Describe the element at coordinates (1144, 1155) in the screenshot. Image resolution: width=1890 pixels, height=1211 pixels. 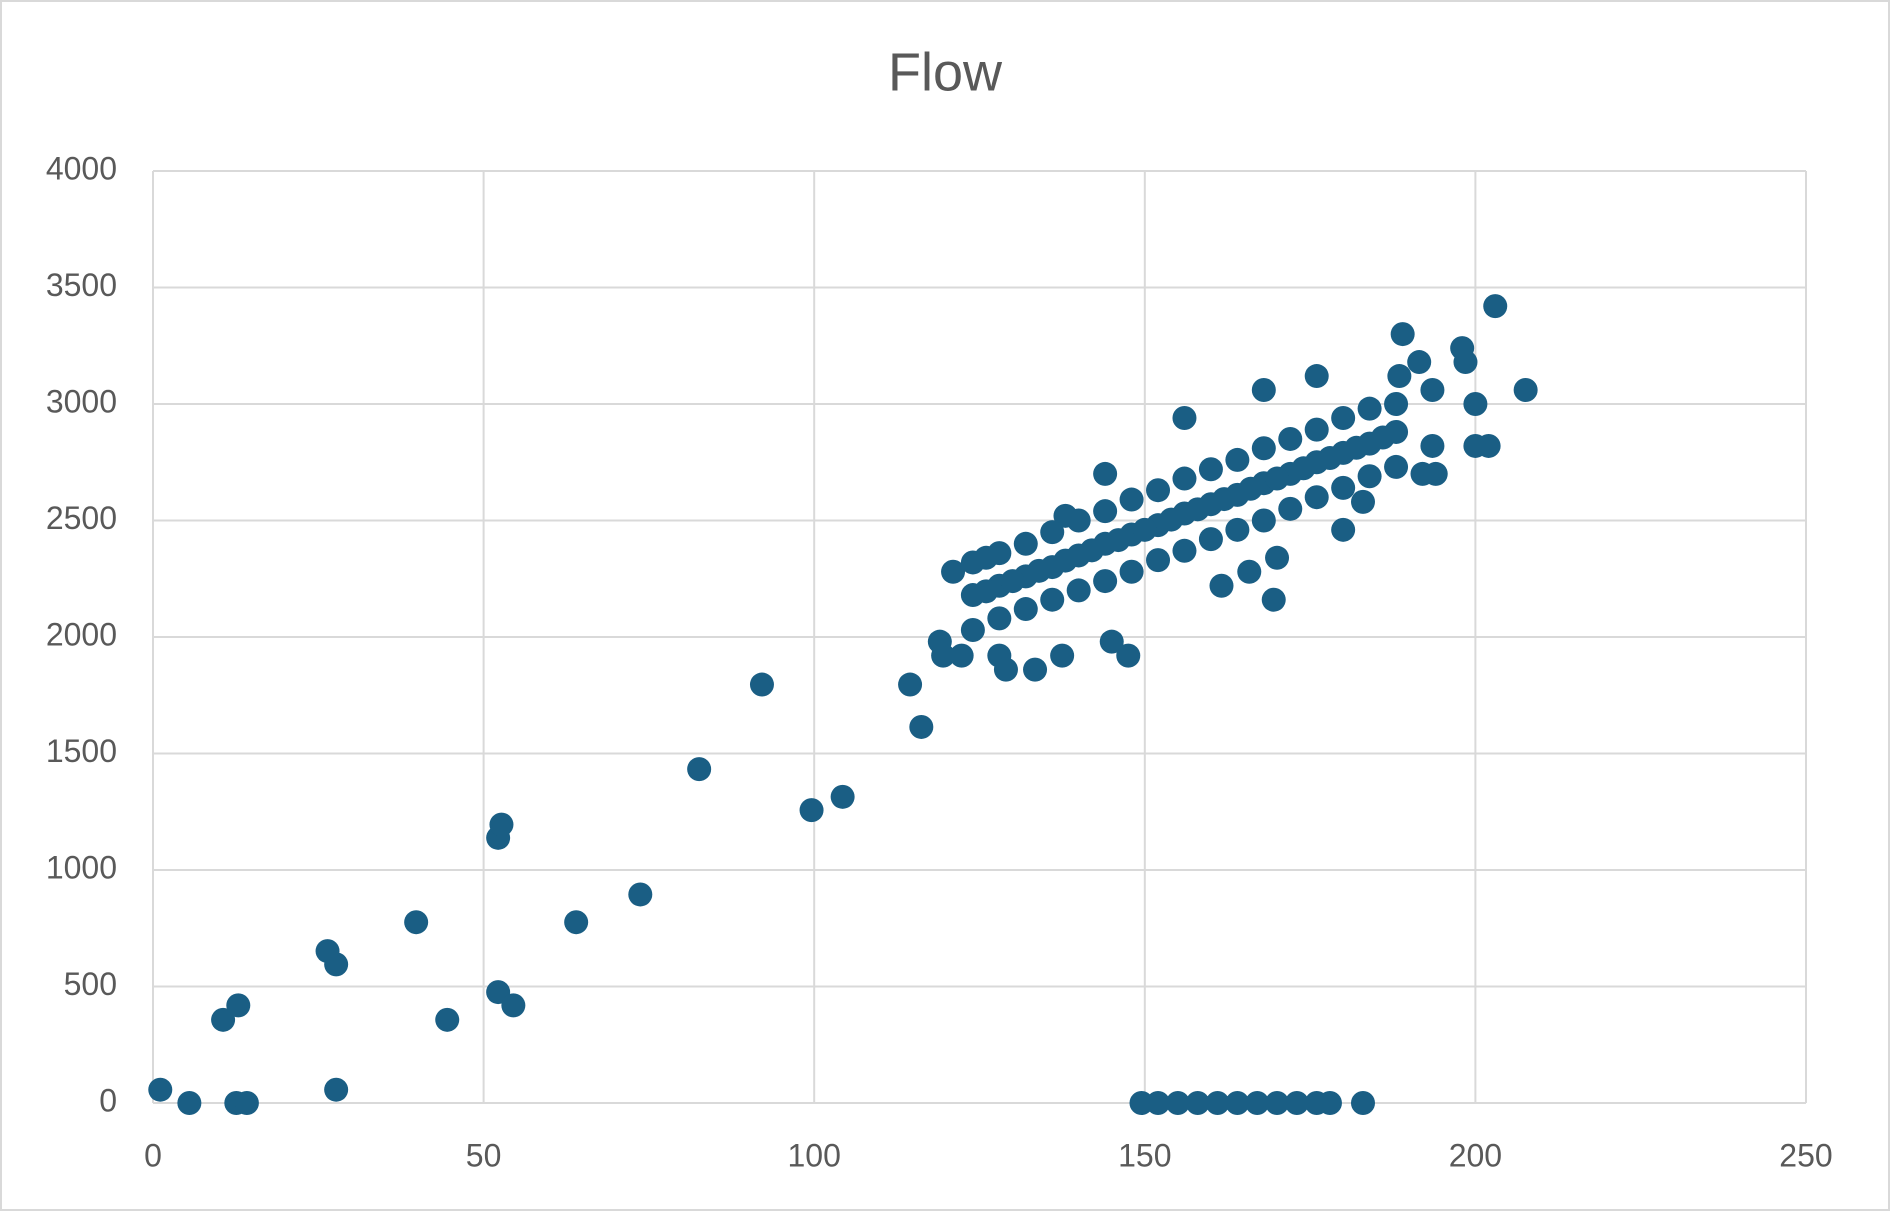
I see `x-tick-label: 150` at that location.